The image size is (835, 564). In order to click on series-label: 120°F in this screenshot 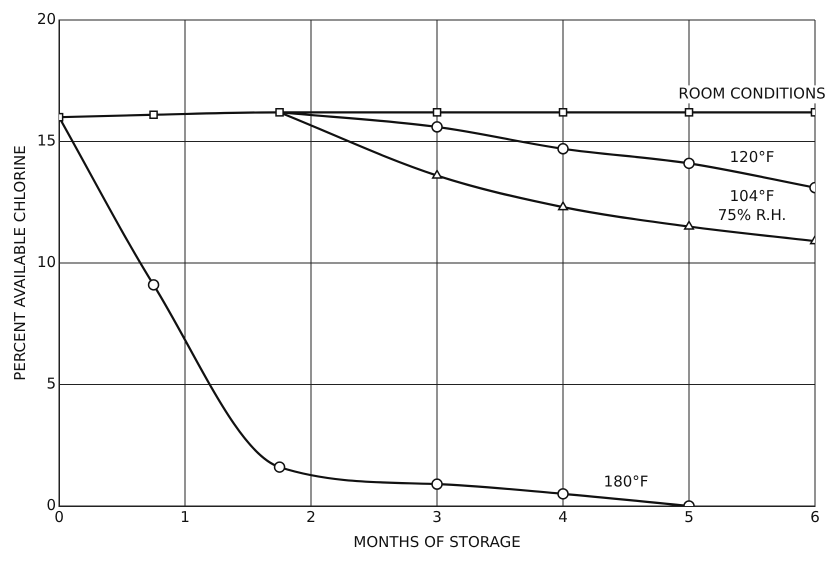, I will do `click(752, 157)`.